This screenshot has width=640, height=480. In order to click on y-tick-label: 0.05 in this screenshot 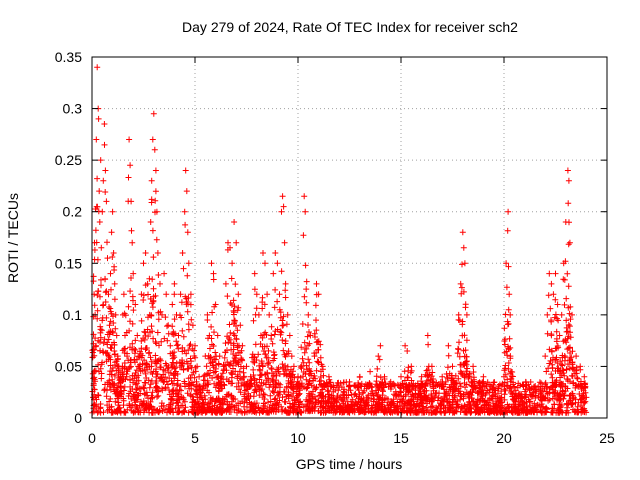, I will do `click(68, 366)`.